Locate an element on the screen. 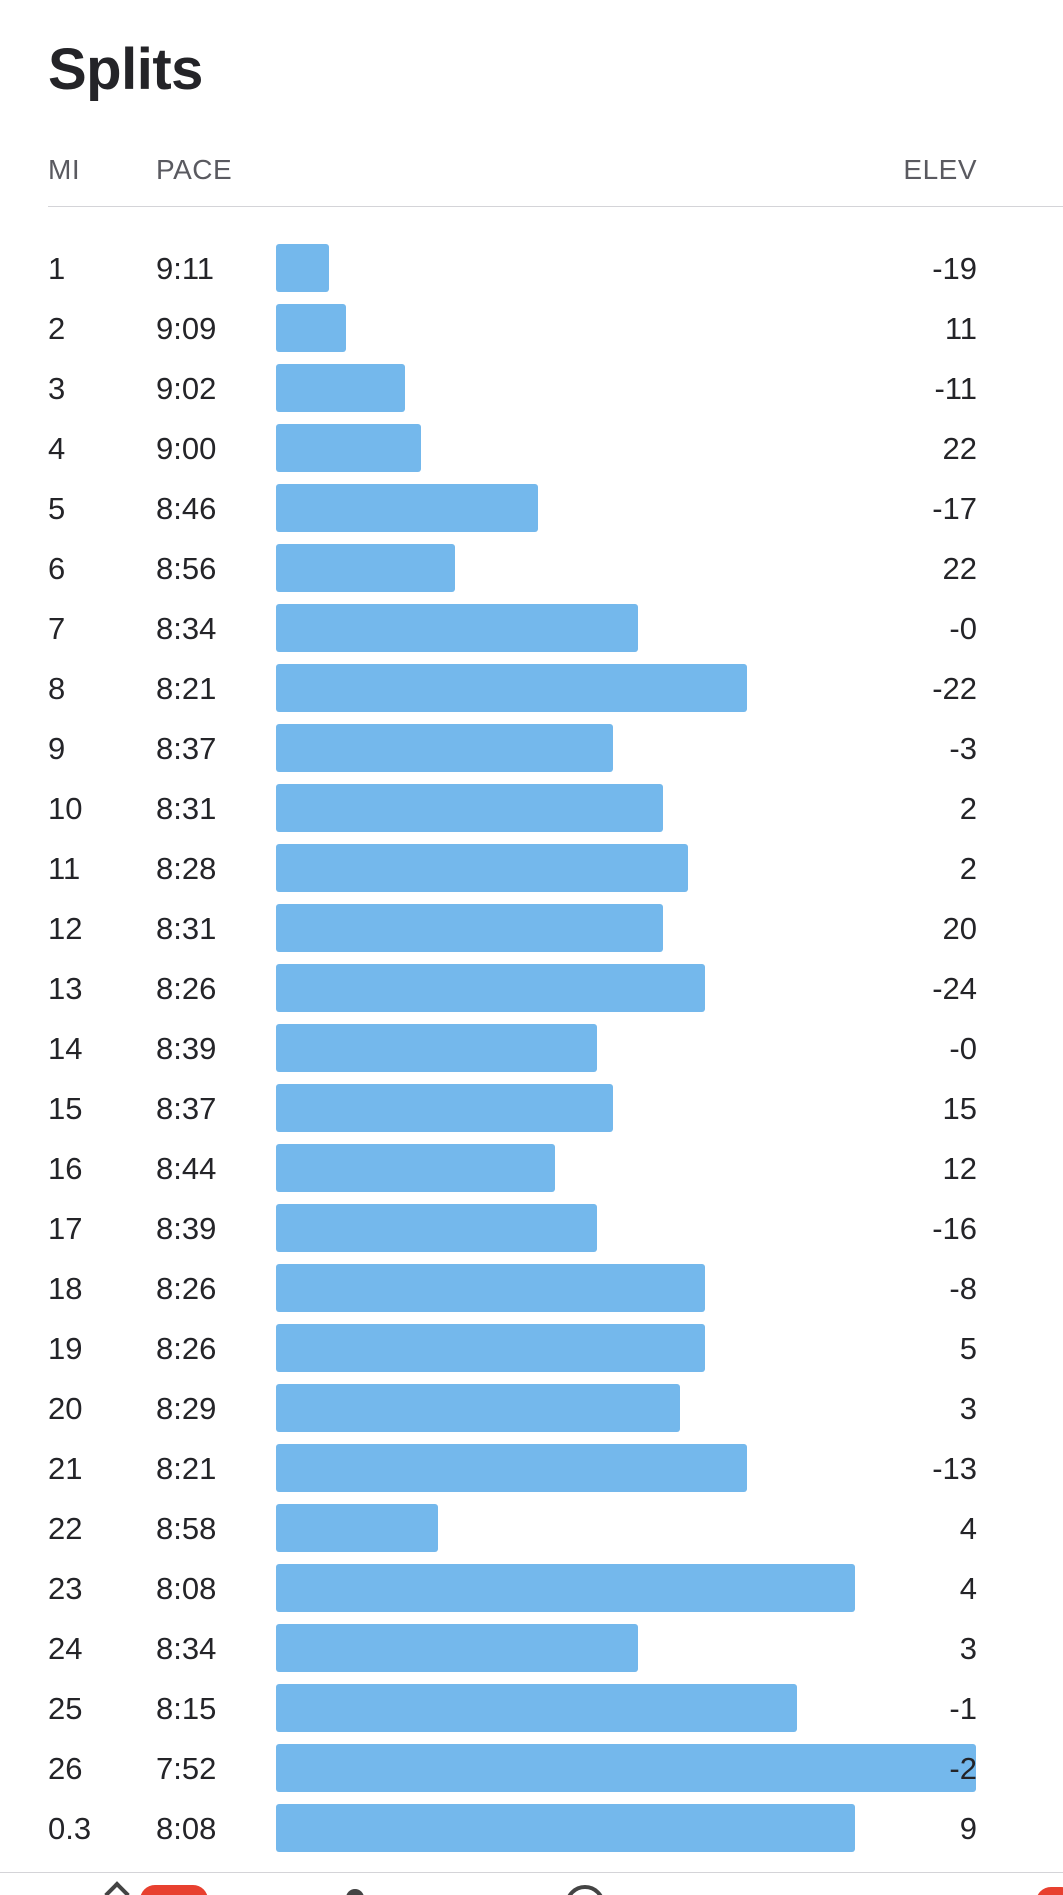 The width and height of the screenshot is (1063, 1895). split-row: 24 8:34 3 is located at coordinates (531, 1648).